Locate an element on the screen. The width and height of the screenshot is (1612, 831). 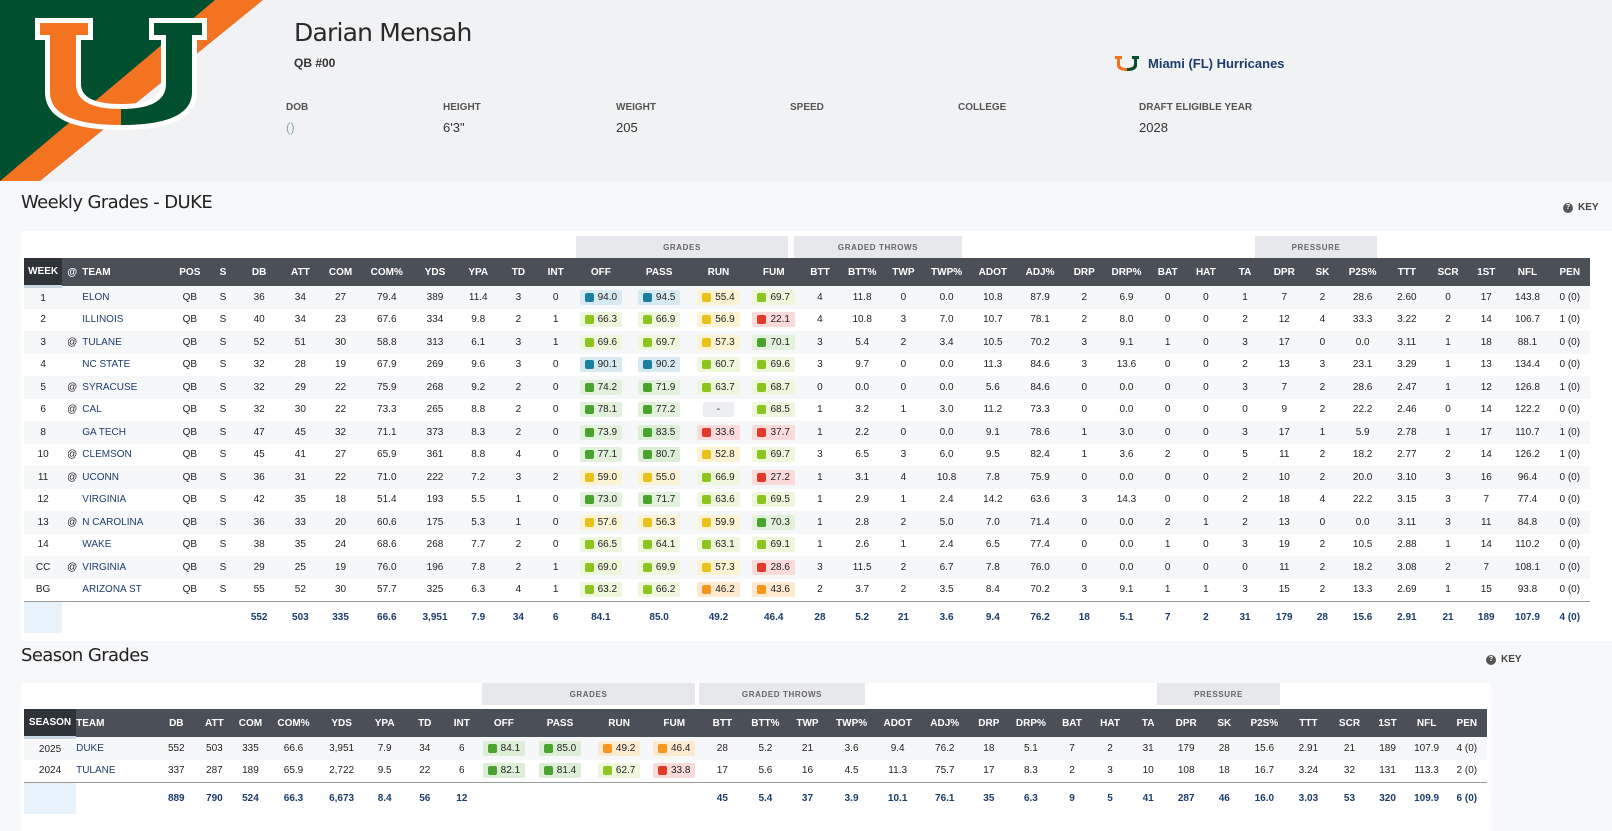
col-header-adj-pct: ADJ% is located at coordinates (1040, 272).